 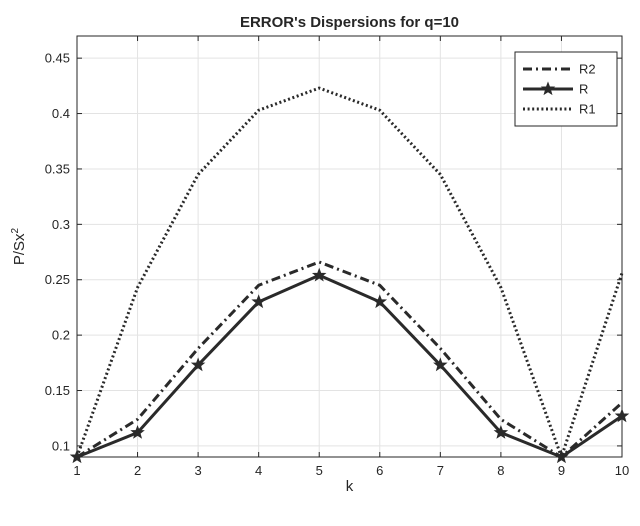 I want to click on x-tick-label: 10, so click(x=622, y=470).